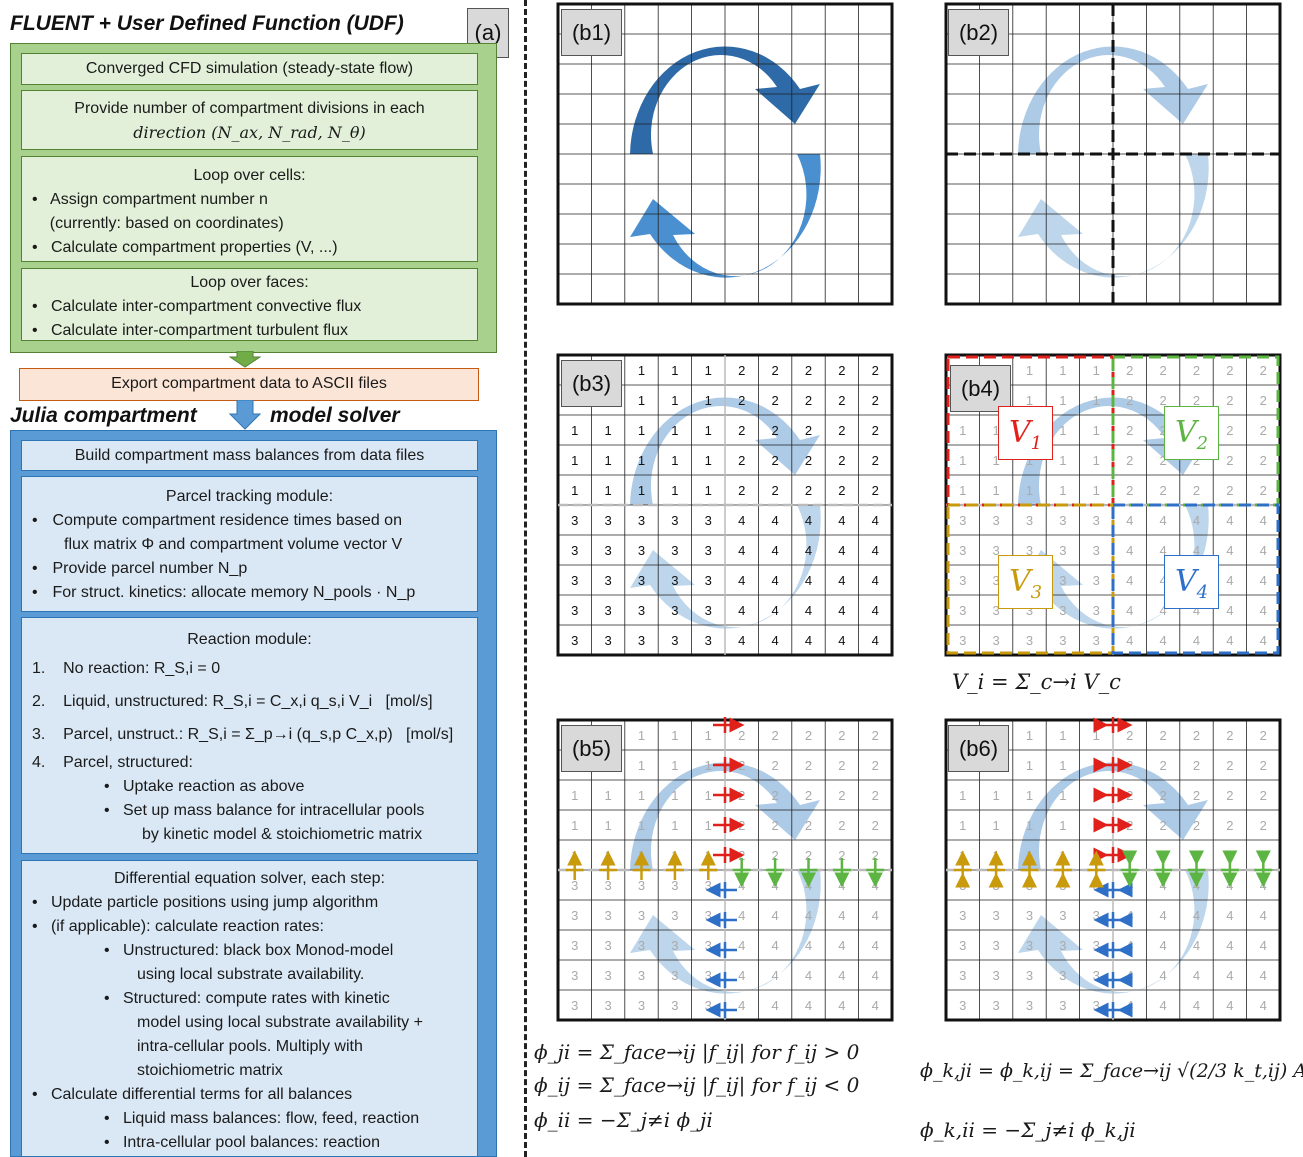 The width and height of the screenshot is (1303, 1157). Describe the element at coordinates (1113, 100) in the screenshot. I see `circulation-arrow-top-b2` at that location.